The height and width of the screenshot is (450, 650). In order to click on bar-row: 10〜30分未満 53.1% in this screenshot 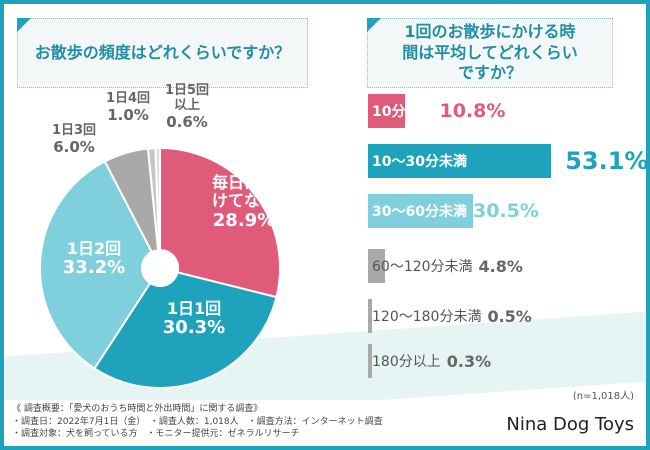, I will do `click(507, 161)`.